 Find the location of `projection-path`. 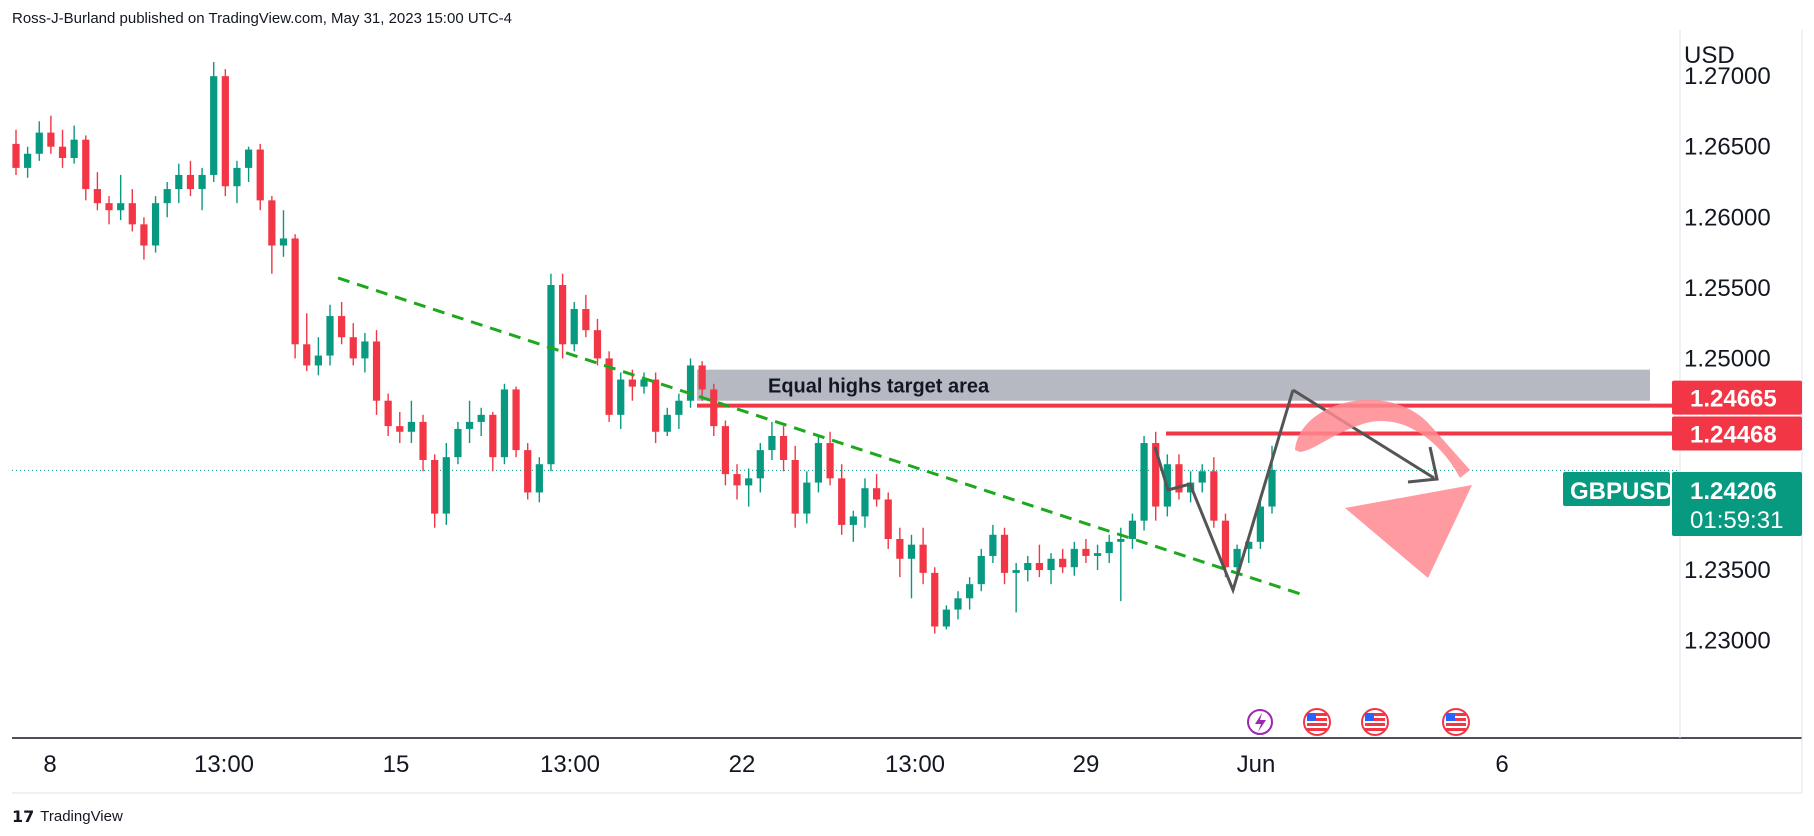

projection-path is located at coordinates (1224, 492).